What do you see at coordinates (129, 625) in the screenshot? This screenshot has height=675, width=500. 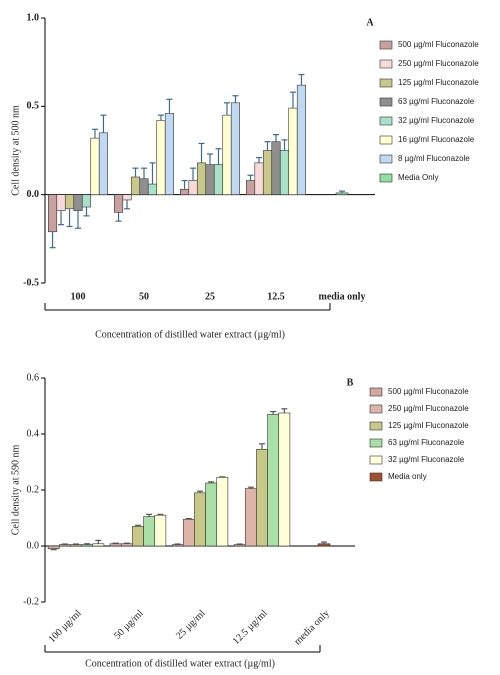 I see `x-tick-label: 50 µg/ml` at bounding box center [129, 625].